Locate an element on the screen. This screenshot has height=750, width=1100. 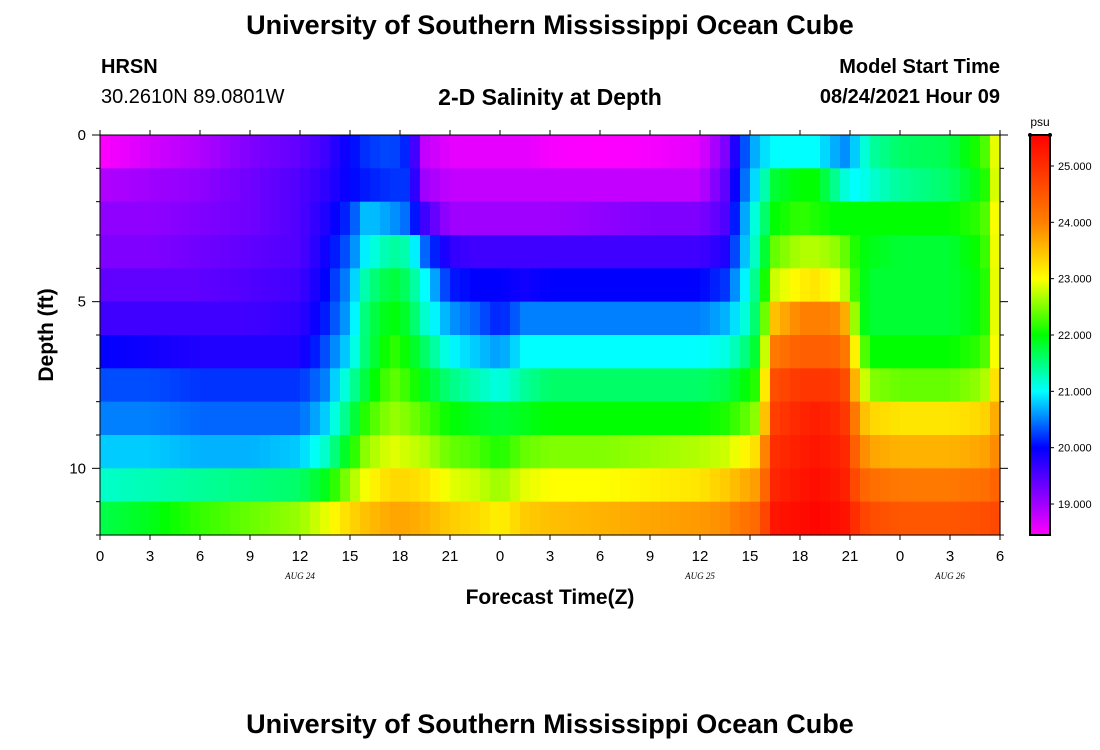
x-tick-label: 6 is located at coordinates (200, 556).